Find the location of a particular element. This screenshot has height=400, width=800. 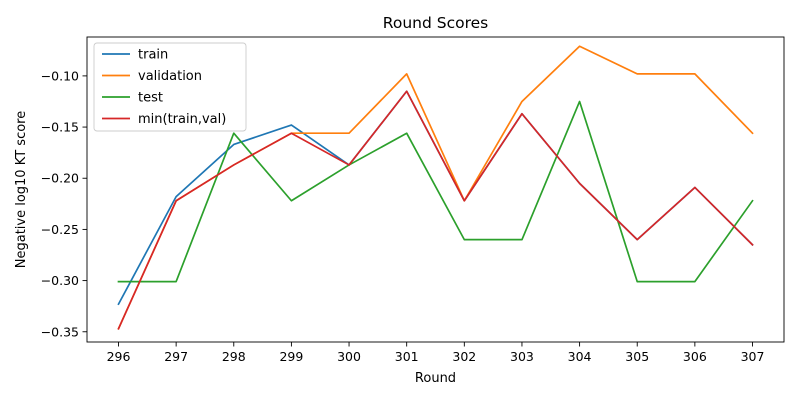

x-tick-label: 302 is located at coordinates (464, 356).